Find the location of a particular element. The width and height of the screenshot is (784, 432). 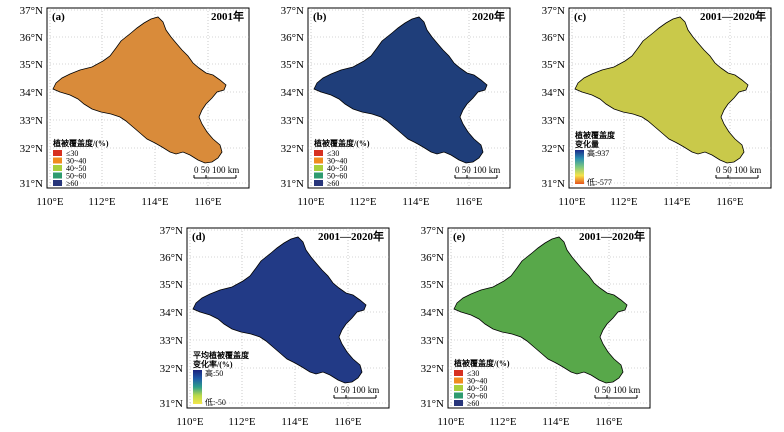

legend-low-label: 低:-50 is located at coordinates (215, 402).